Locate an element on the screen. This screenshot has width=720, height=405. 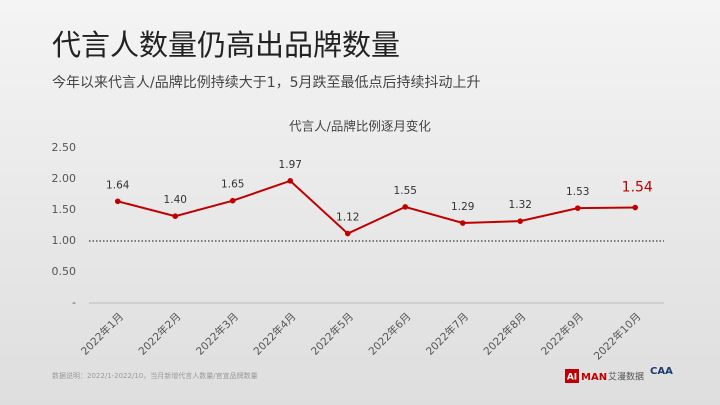
data-label: 1.40 is located at coordinates (175, 200).